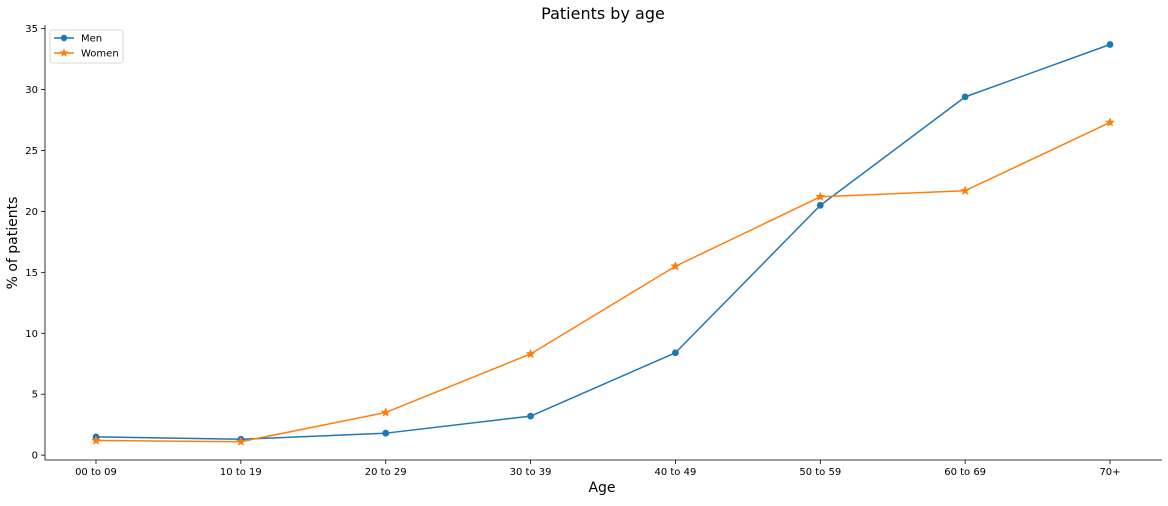 The image size is (1168, 506). I want to click on legend-label-men: Men, so click(91, 39).